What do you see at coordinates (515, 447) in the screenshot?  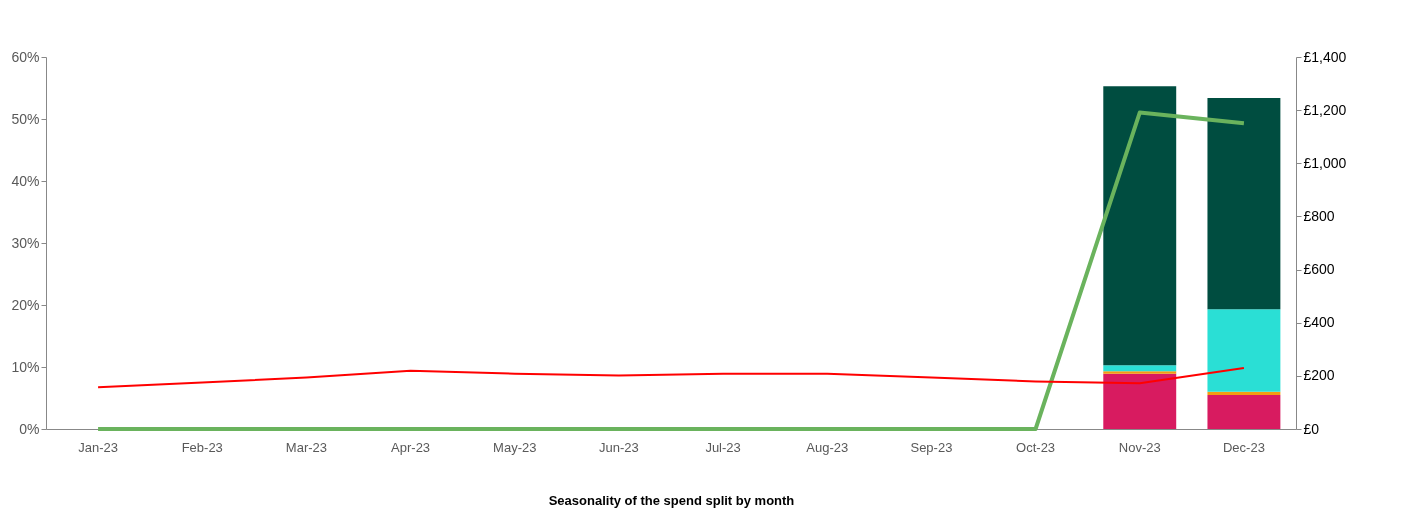 I see `x-tick-label: May-23` at bounding box center [515, 447].